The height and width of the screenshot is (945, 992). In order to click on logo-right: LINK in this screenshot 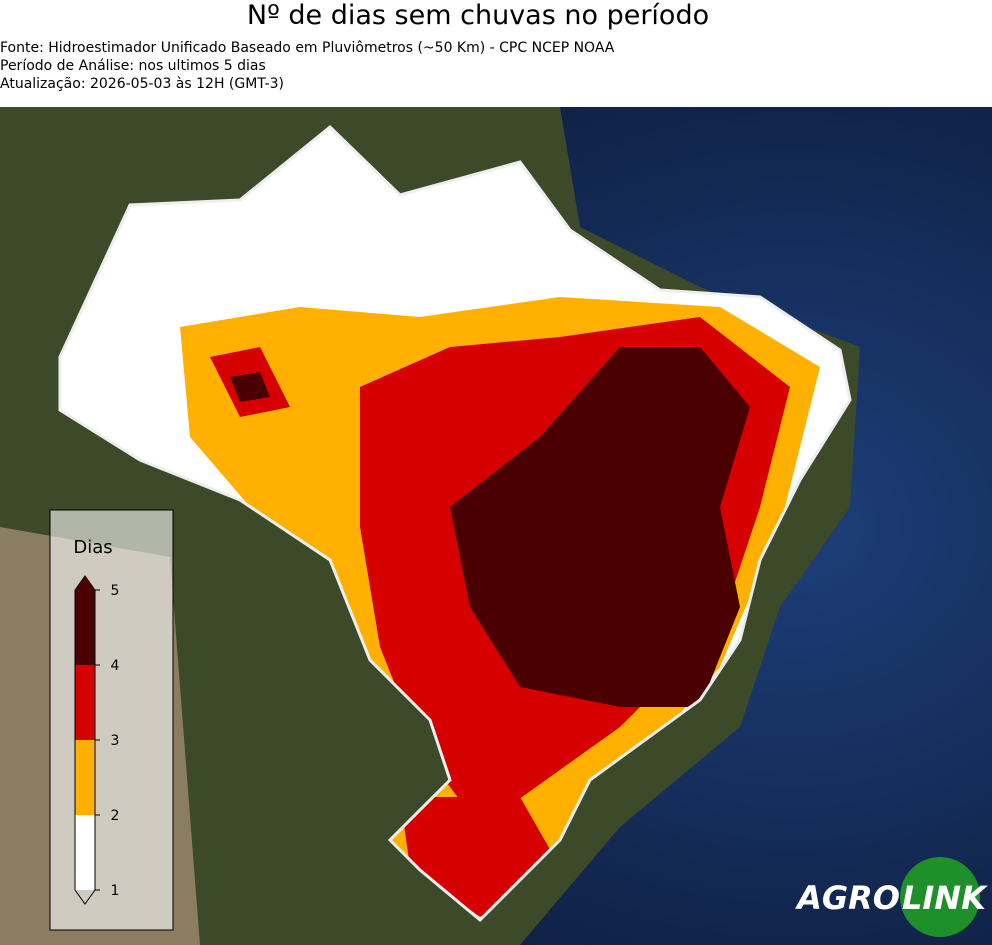, I will do `click(945, 898)`.